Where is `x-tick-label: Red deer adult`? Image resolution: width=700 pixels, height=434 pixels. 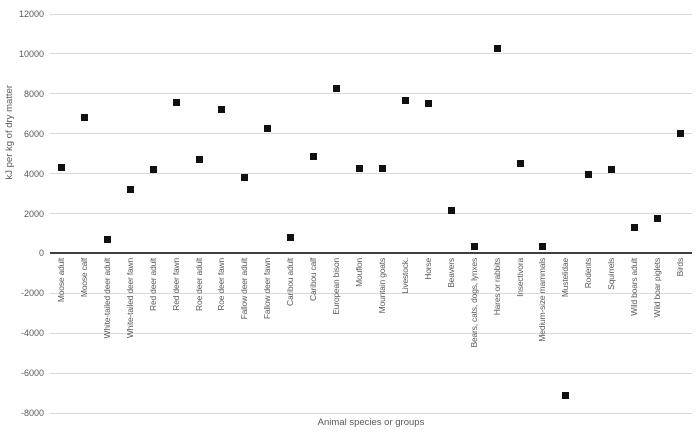 x-tick-label: Red deer adult is located at coordinates (152, 285).